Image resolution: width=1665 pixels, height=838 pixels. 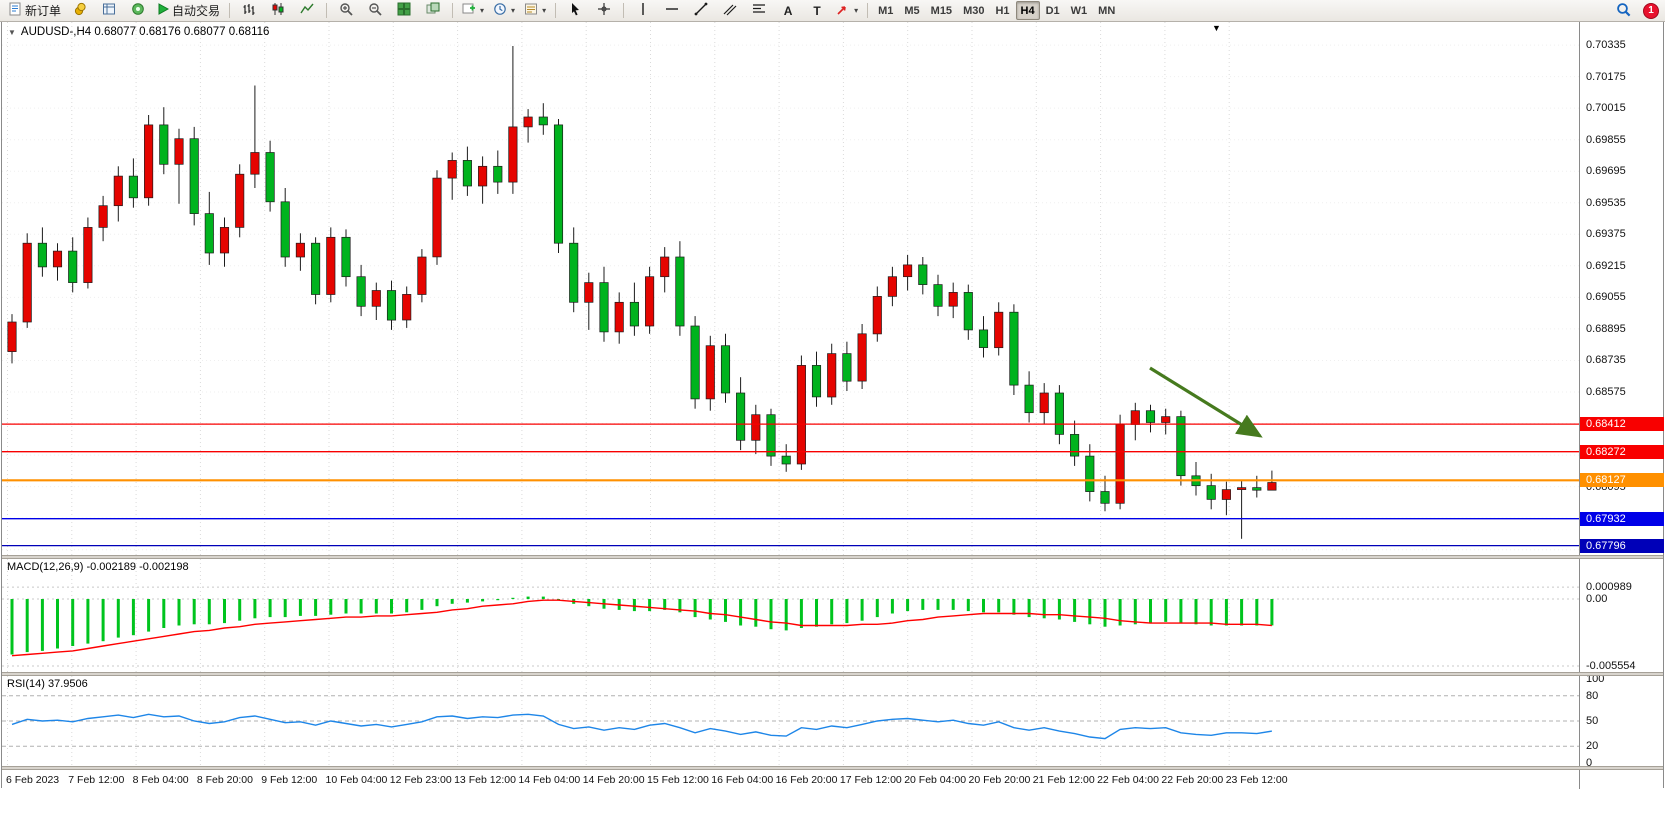 I want to click on cursor-button, so click(x=575, y=11).